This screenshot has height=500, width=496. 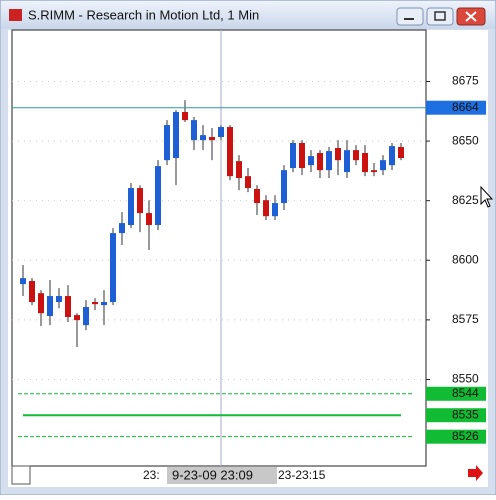 What do you see at coordinates (15, 15) in the screenshot?
I see `app-icon` at bounding box center [15, 15].